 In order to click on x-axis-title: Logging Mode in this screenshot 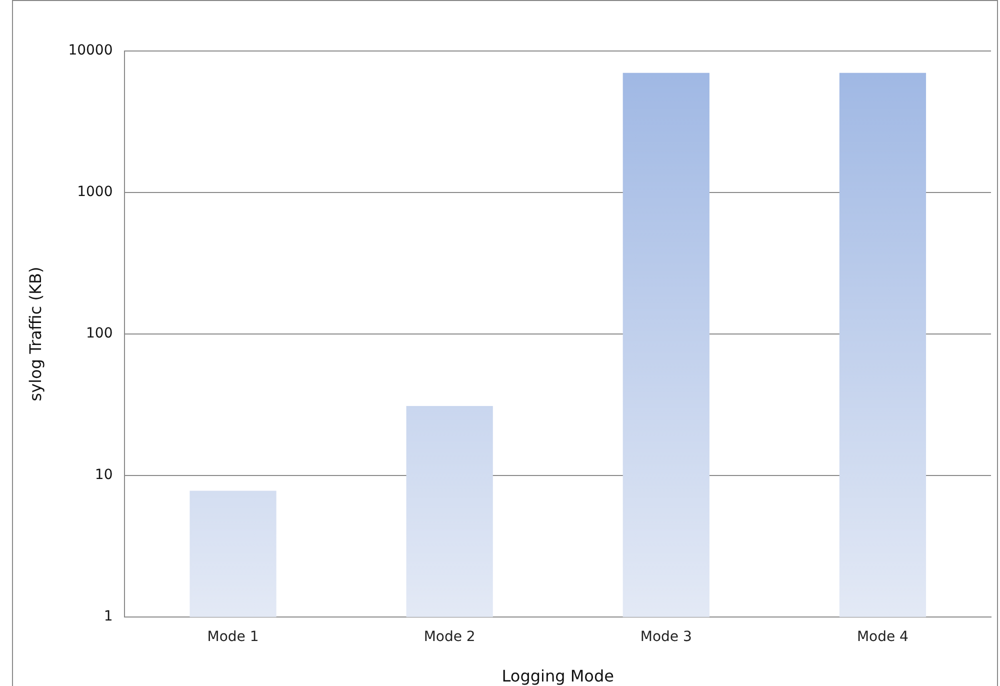, I will do `click(558, 676)`.